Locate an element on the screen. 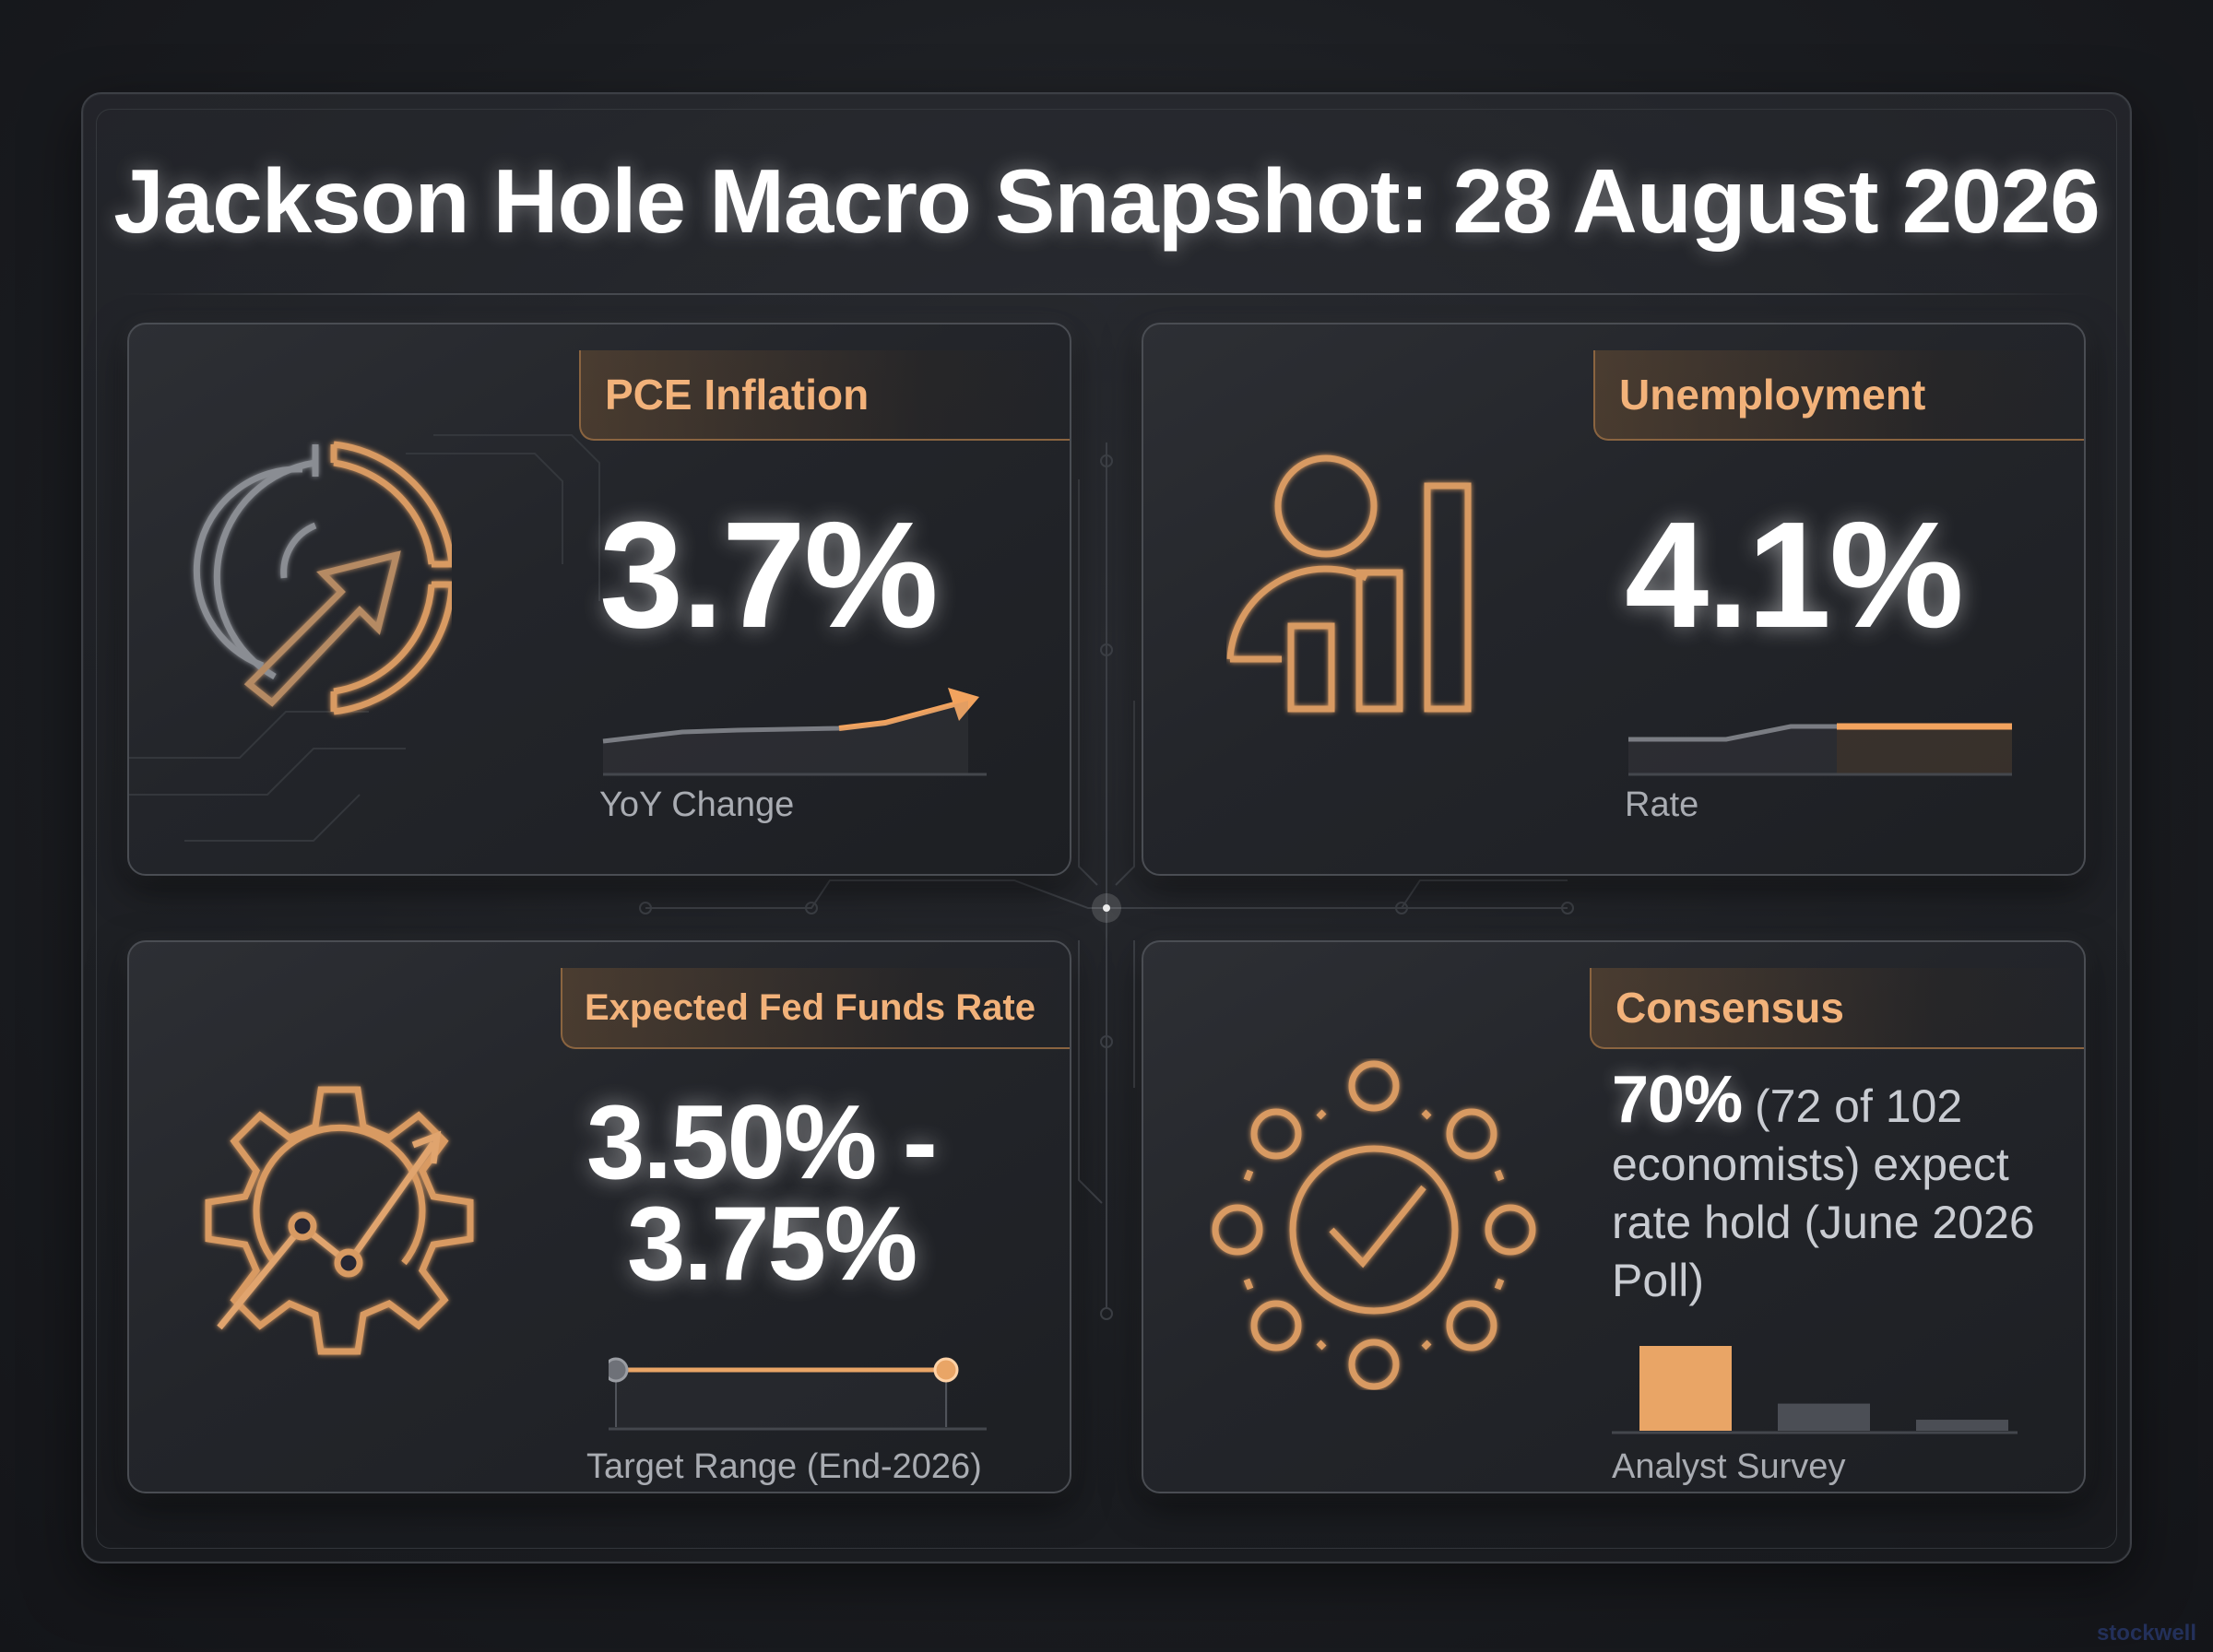 This screenshot has width=2213, height=1652. card-circuit-traces is located at coordinates (364, 638).